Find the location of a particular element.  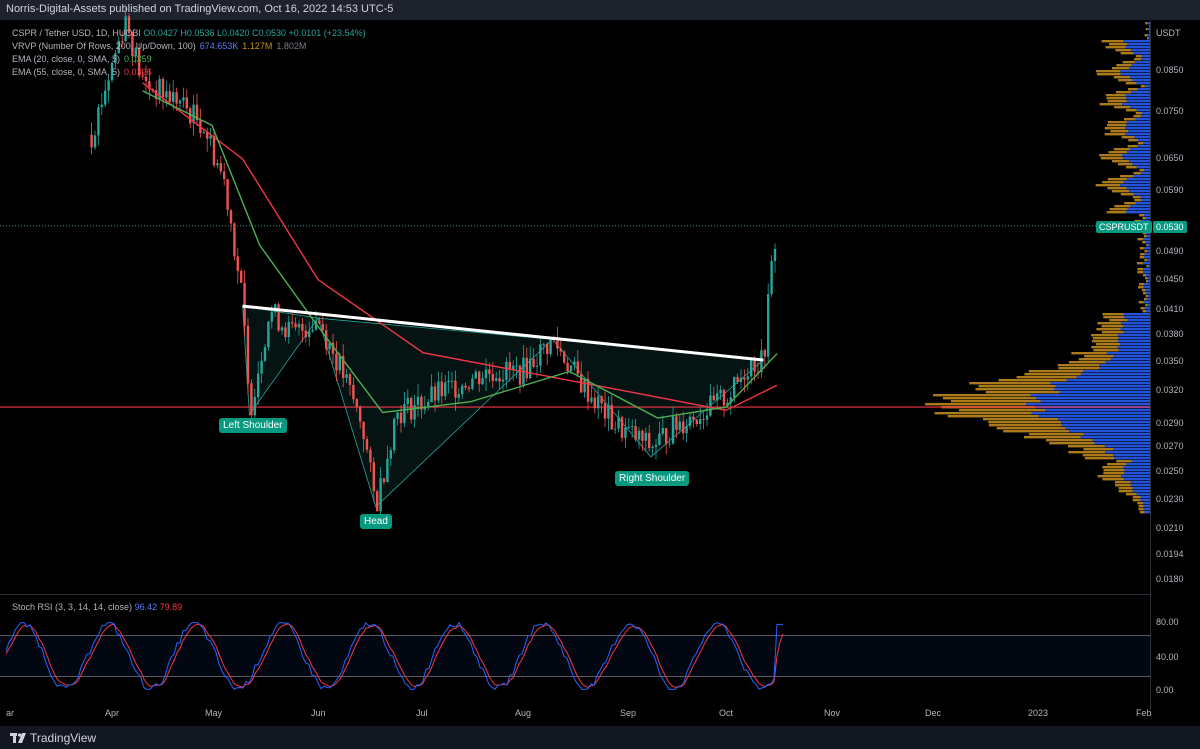

vrvp-label: VRVP (Number Of Rows, 200, Up/Down, 100) is located at coordinates (104, 46).